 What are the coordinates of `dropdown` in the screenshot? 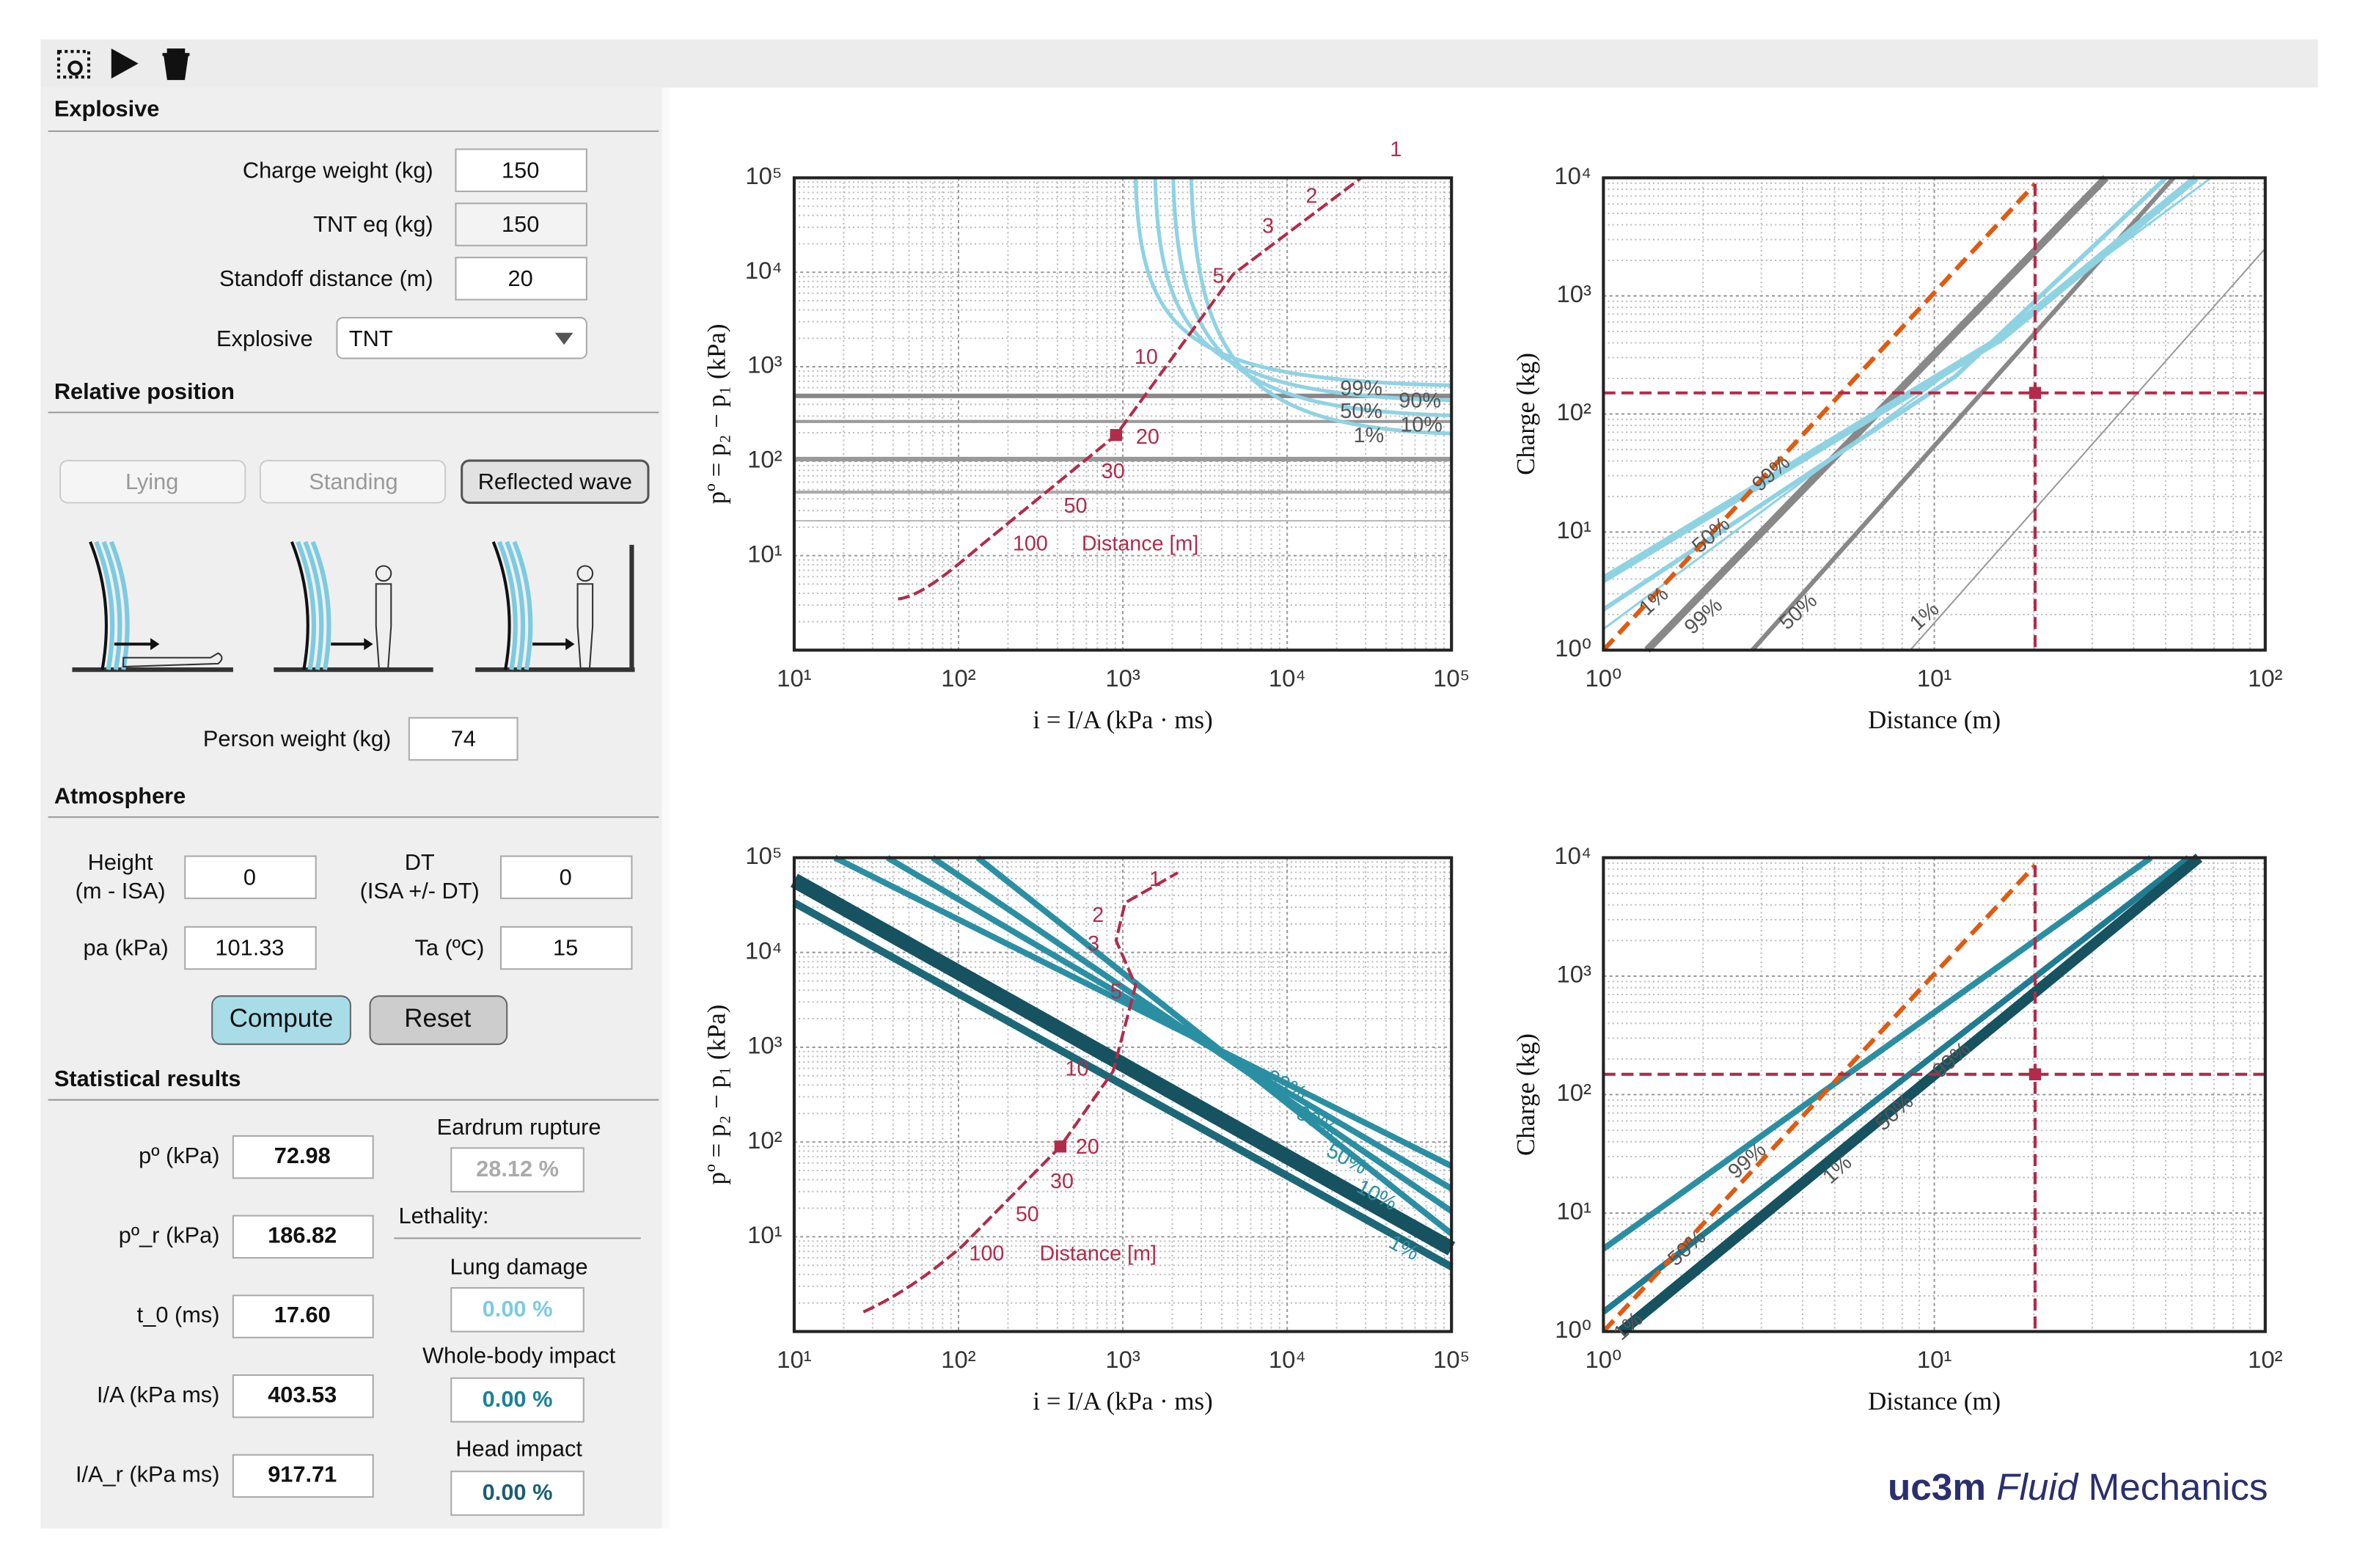 It's located at (462, 338).